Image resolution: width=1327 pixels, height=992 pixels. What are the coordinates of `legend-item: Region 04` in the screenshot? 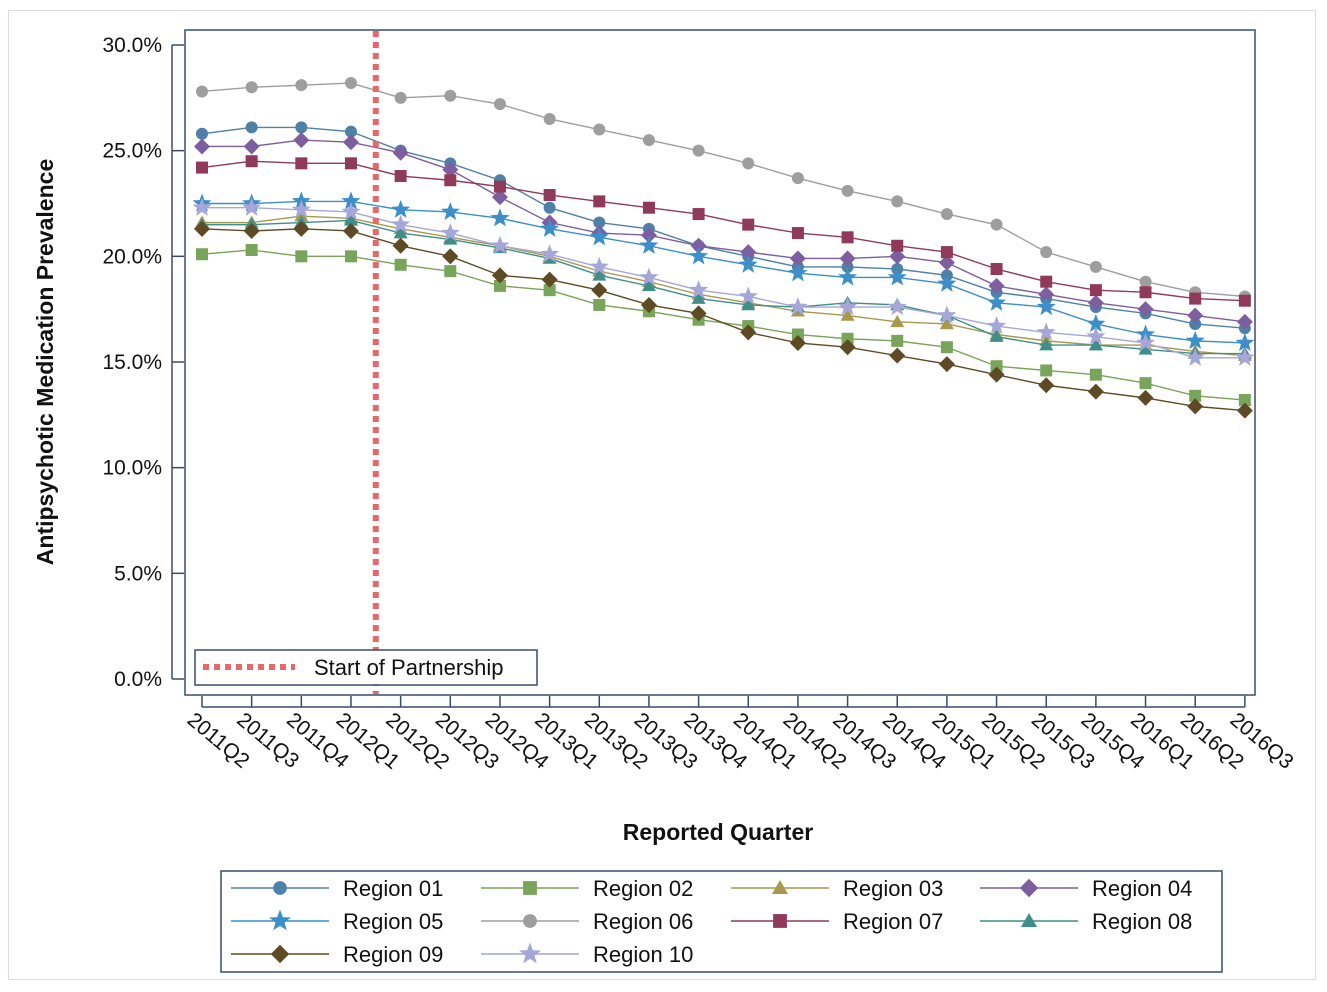 It's located at (1086, 888).